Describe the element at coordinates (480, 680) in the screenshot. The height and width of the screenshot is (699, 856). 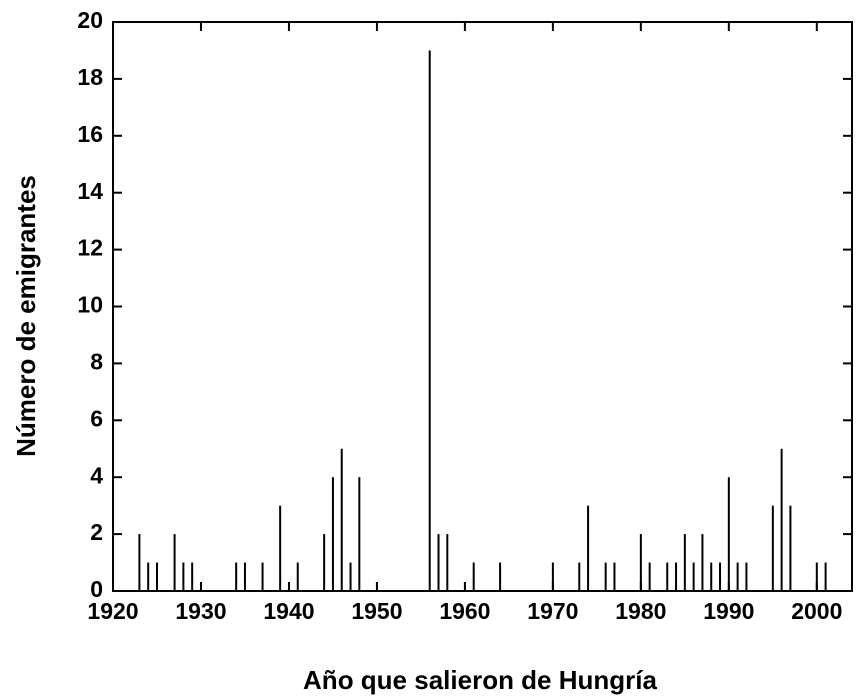
I see `x-axis-label: Año que salieron de Hungría` at that location.